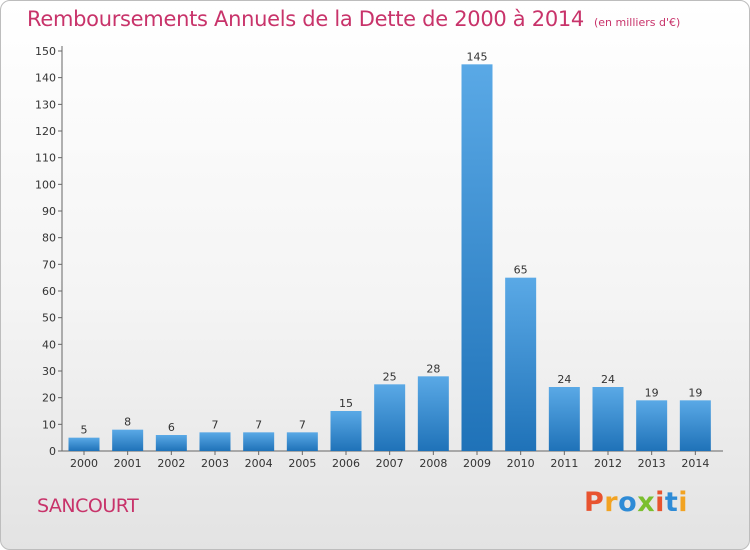 This screenshot has width=750, height=550. I want to click on data-label: 145, so click(477, 56).